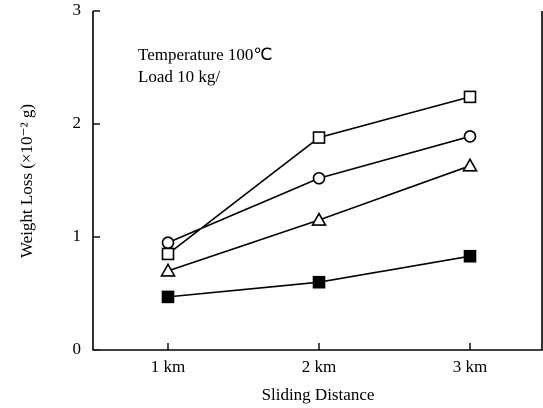 The height and width of the screenshot is (408, 543). Describe the element at coordinates (179, 76) in the screenshot. I see `annotation: Load 10 kg/` at that location.